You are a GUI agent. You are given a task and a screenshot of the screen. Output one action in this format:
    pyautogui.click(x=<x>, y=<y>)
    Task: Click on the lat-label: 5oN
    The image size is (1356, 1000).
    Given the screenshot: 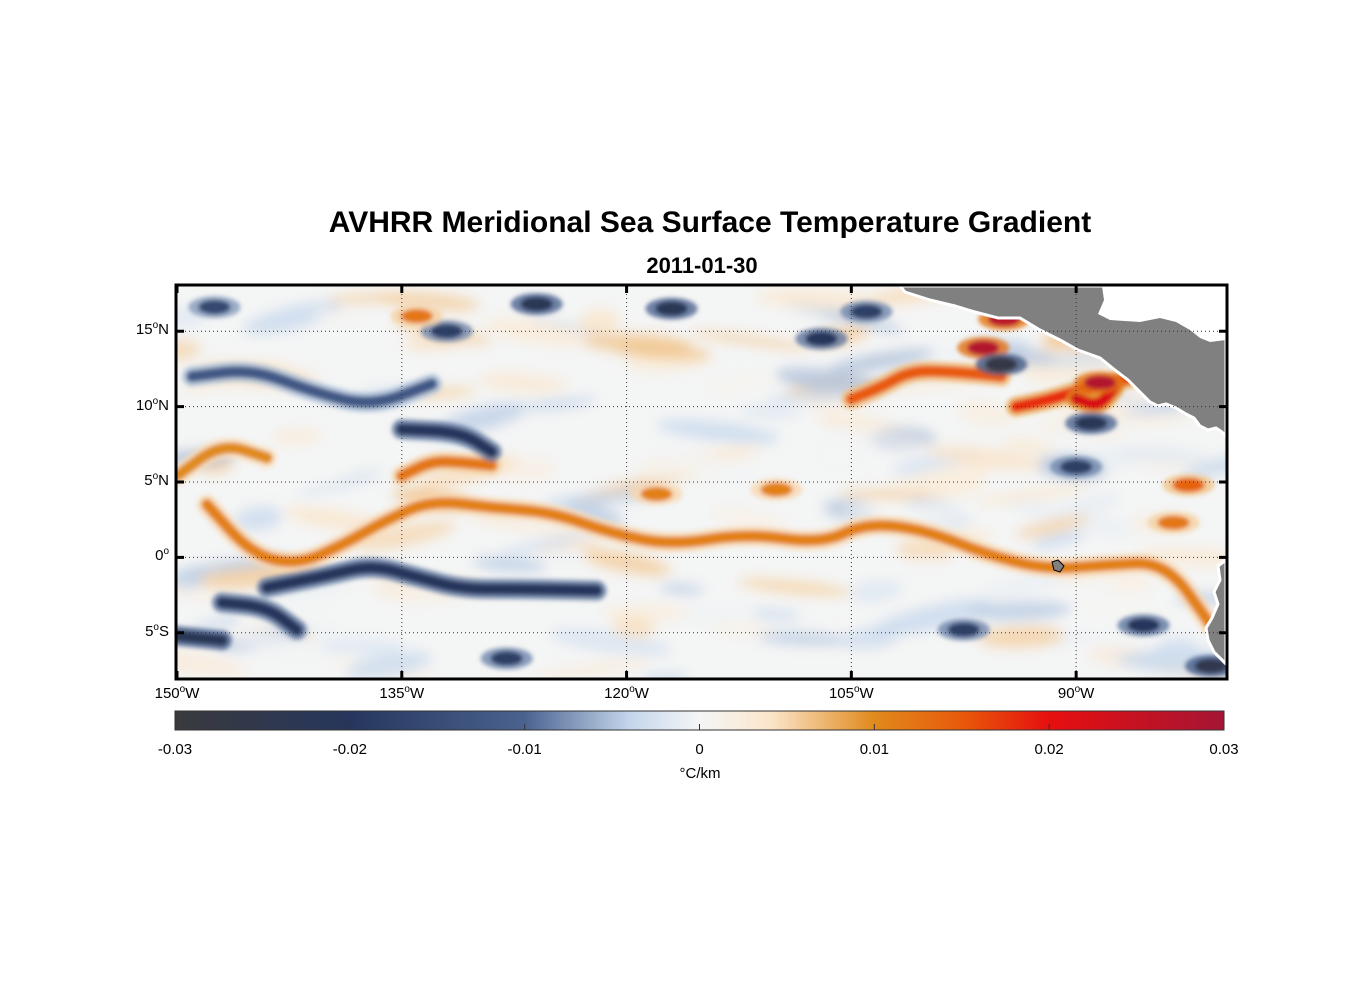 What is the action you would take?
    pyautogui.click(x=156, y=480)
    